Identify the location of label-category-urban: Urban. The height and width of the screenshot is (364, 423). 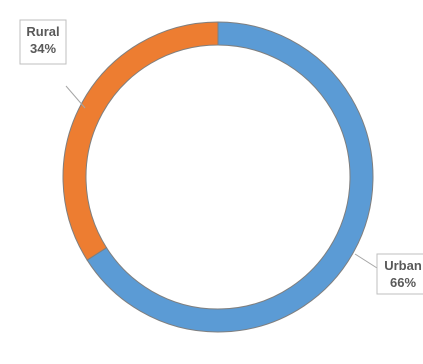
(403, 265).